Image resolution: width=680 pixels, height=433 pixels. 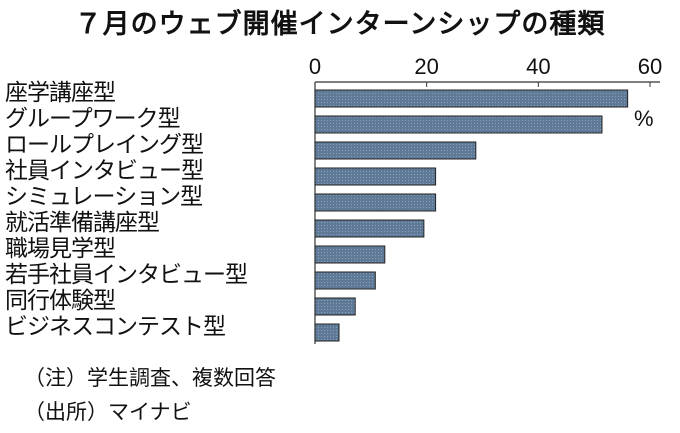 I want to click on category-label: ビジネスコンテスト型, so click(x=115, y=327).